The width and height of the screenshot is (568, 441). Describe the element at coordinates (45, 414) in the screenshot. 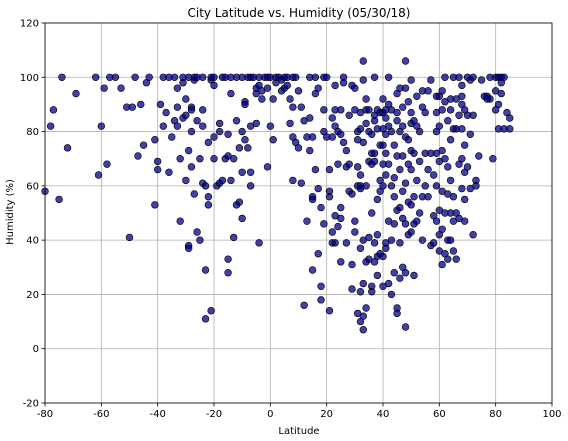

I see `x-tick-label: -80` at that location.